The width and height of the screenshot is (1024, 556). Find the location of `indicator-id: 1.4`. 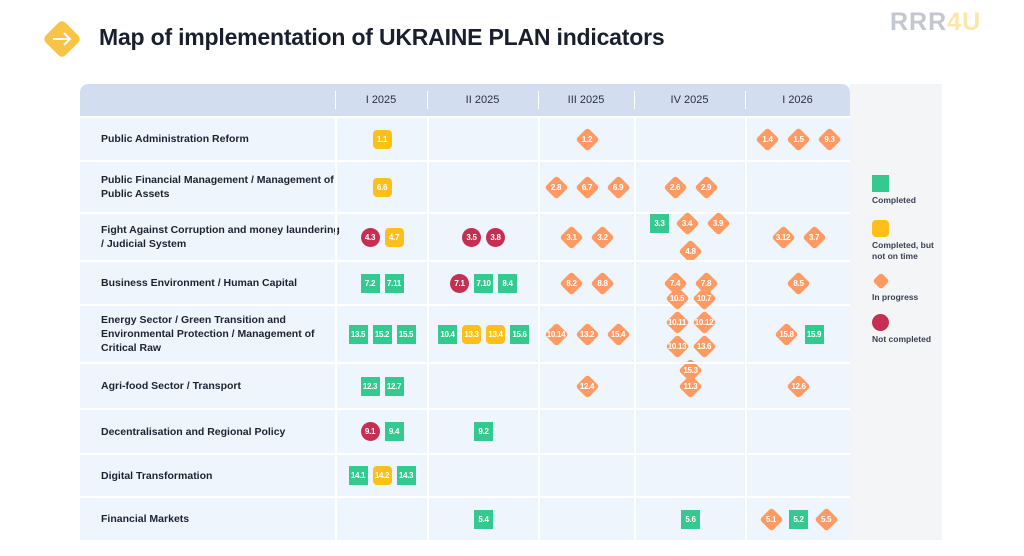

indicator-id: 1.4 is located at coordinates (767, 139).